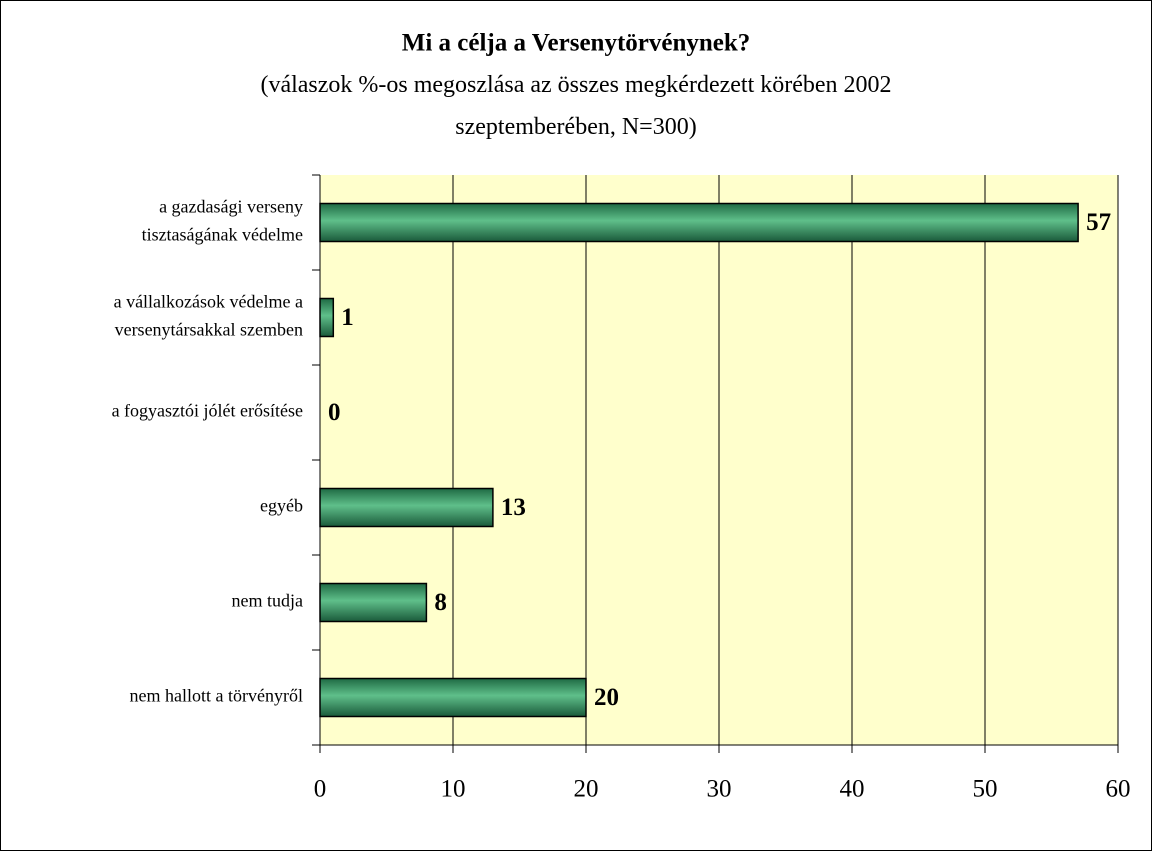 The width and height of the screenshot is (1152, 851). Describe the element at coordinates (216, 696) in the screenshot. I see `y-tick-label: nem hallott a törvényről` at that location.